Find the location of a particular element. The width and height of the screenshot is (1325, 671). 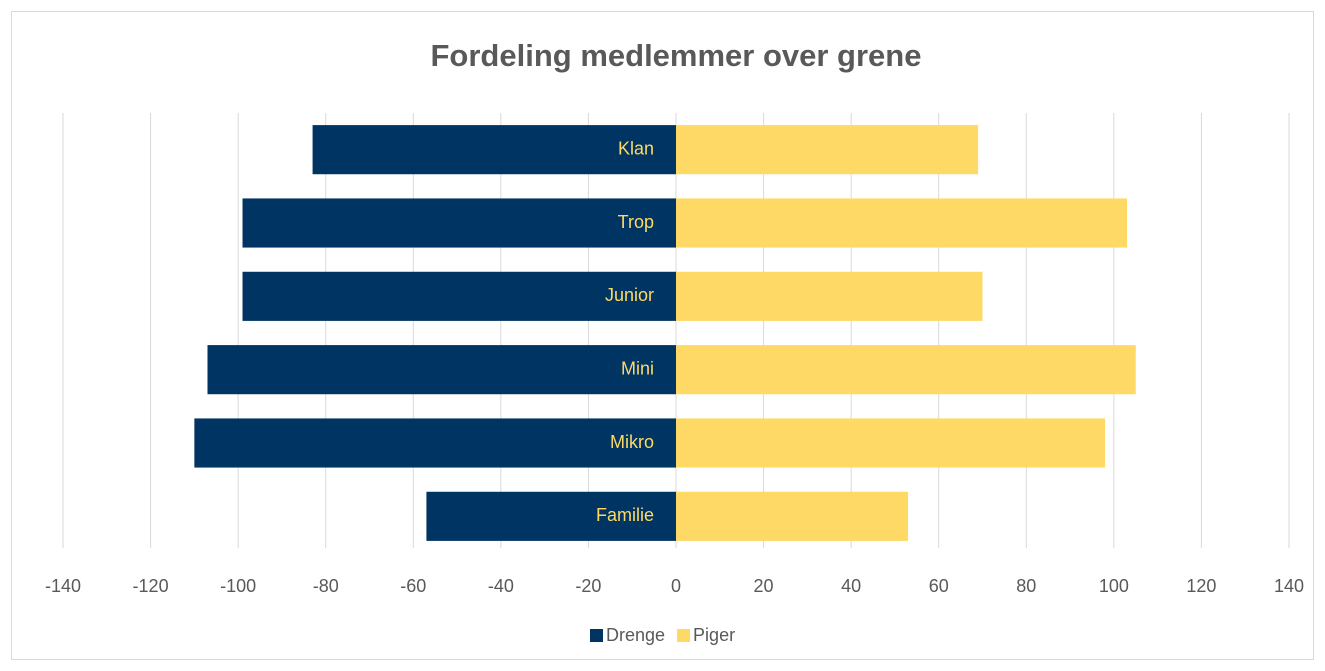

x-tick-label: 40 is located at coordinates (851, 586).